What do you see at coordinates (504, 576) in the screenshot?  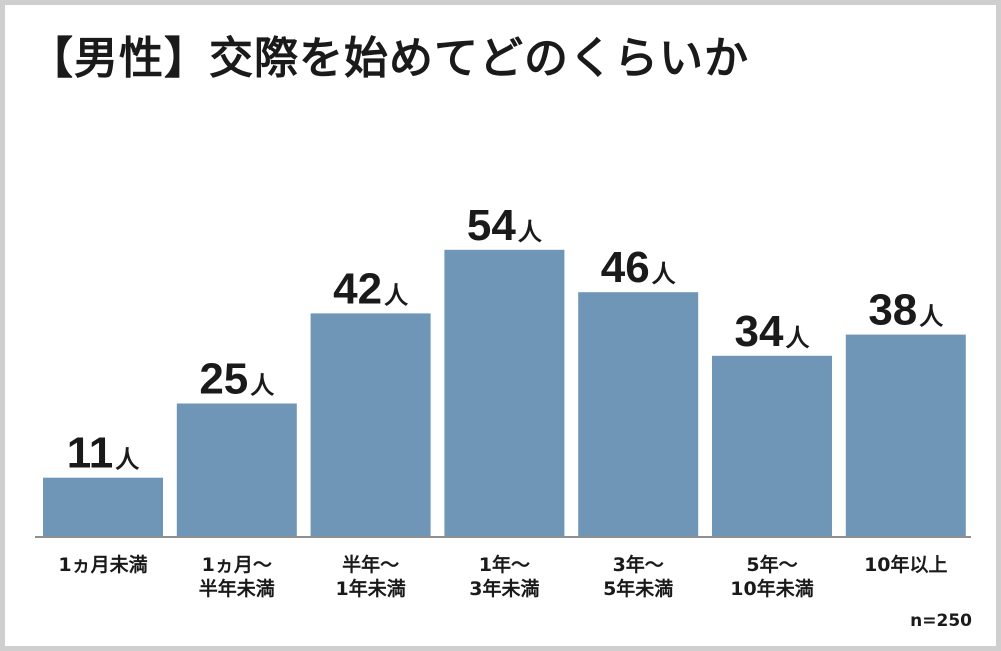 I see `category-label-4: 1年〜 3年未満` at bounding box center [504, 576].